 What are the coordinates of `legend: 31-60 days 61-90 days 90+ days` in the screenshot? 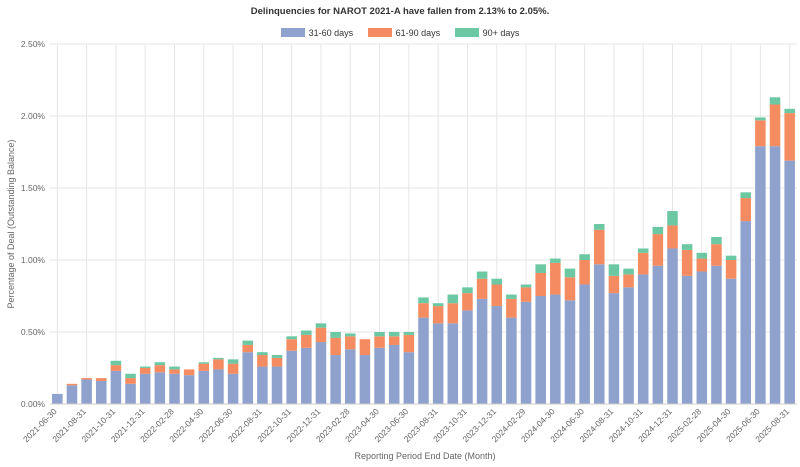 It's located at (400, 33).